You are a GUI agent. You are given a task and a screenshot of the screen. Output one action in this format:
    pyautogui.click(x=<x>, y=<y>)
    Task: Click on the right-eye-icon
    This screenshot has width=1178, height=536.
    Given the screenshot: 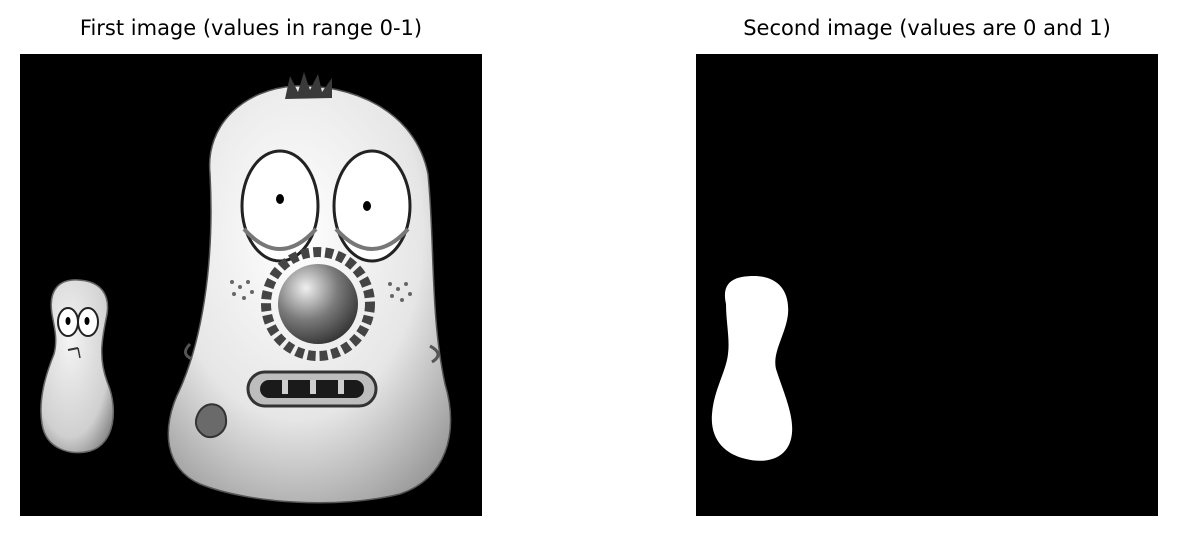 What is the action you would take?
    pyautogui.click(x=372, y=206)
    